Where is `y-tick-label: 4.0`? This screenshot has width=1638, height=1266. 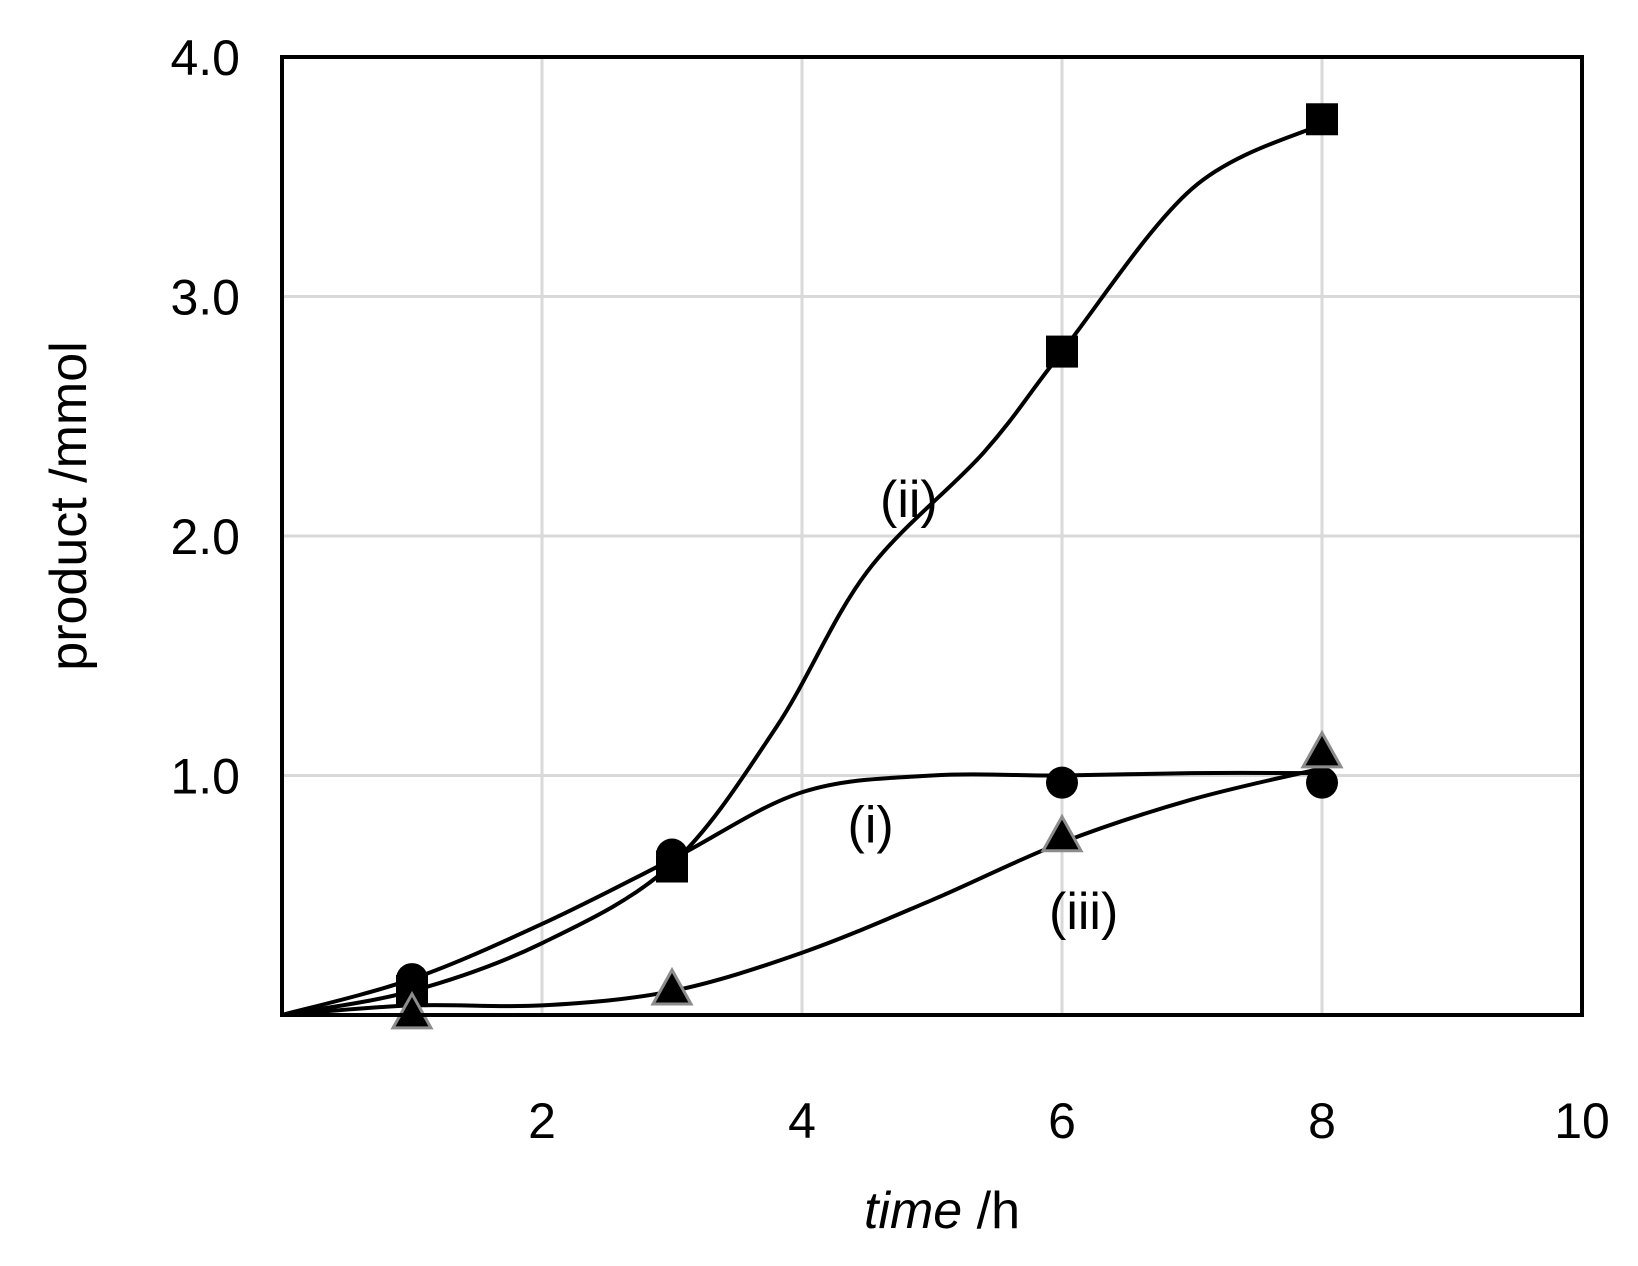 y-tick-label: 4.0 is located at coordinates (205, 58).